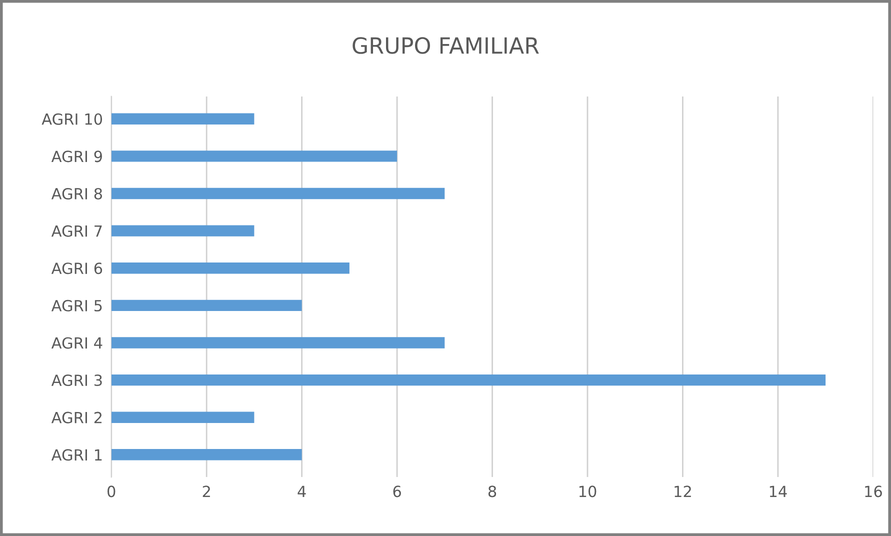 The image size is (891, 536). I want to click on x-tick-label: 16, so click(873, 492).